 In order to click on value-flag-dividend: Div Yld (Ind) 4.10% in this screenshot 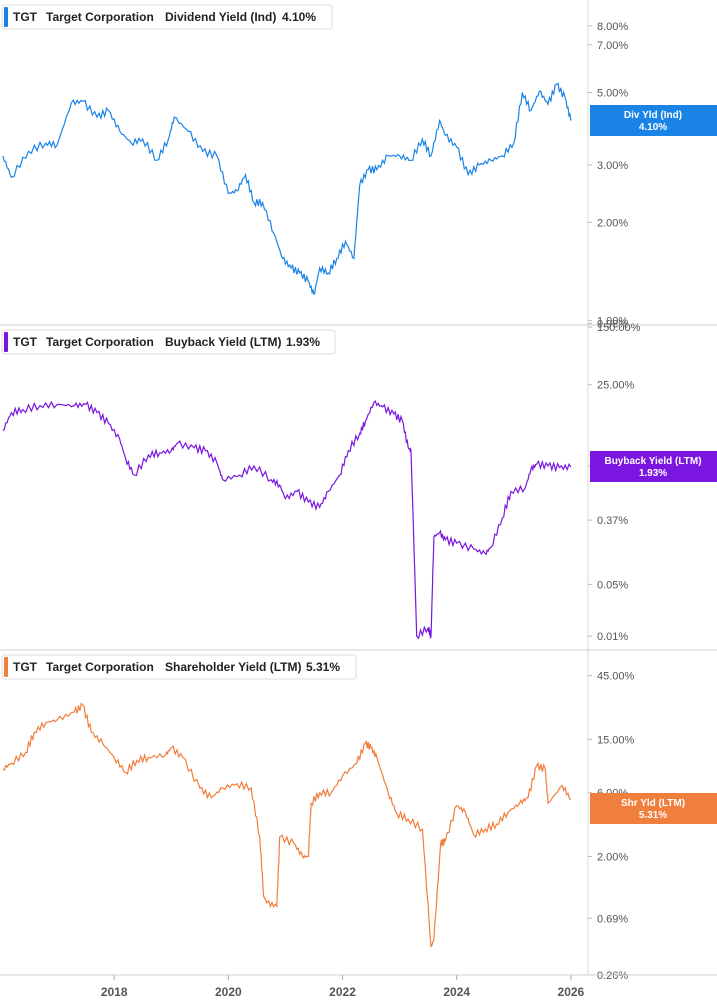, I will do `click(653, 120)`.